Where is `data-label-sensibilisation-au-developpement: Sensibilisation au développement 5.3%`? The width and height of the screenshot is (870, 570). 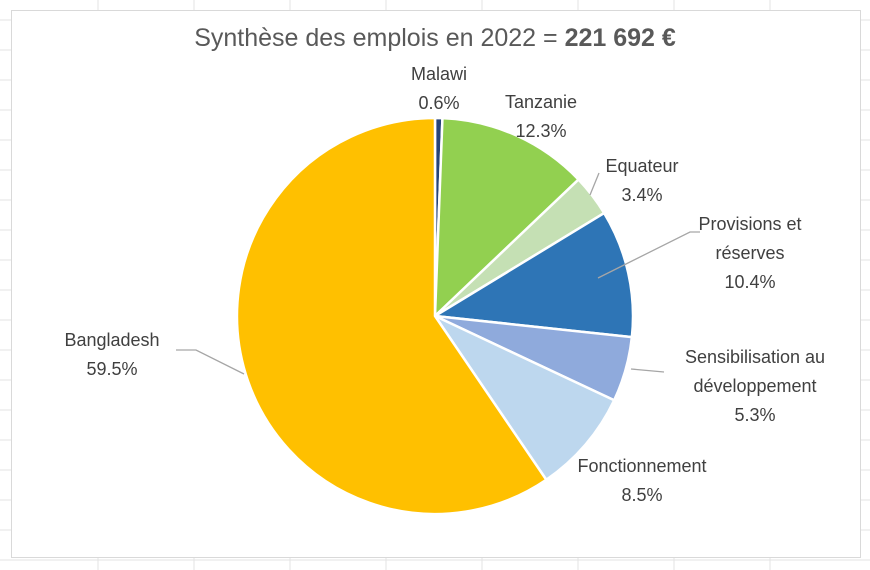
data-label-sensibilisation-au-developpement: Sensibilisation au développement 5.3% is located at coordinates (755, 386).